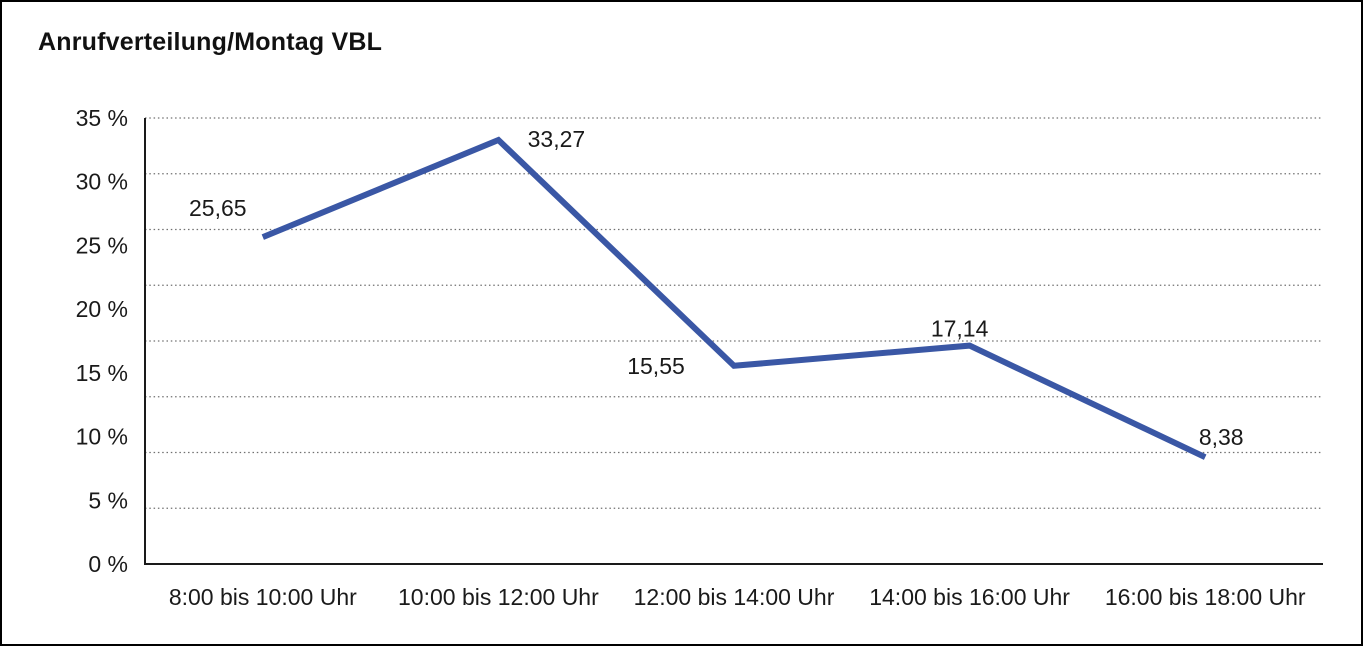 The height and width of the screenshot is (646, 1363). Describe the element at coordinates (218, 208) in the screenshot. I see `data-point-label: 25,65` at that location.